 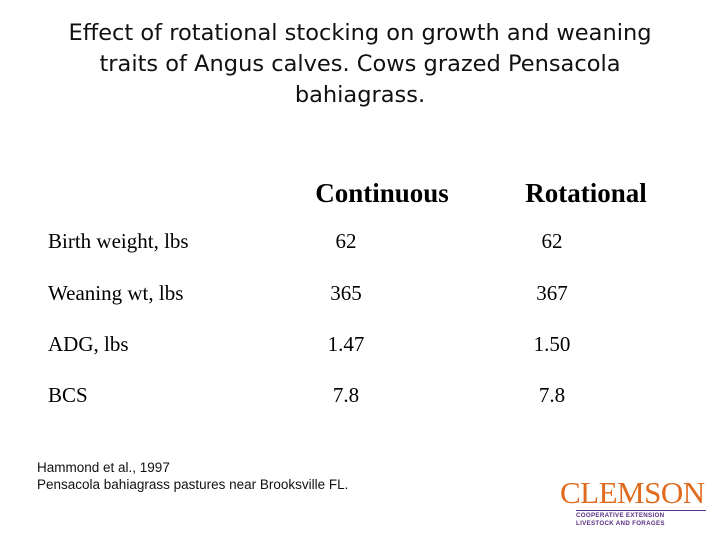 I want to click on cell-weaning-weight-continuous: 365, so click(x=346, y=293).